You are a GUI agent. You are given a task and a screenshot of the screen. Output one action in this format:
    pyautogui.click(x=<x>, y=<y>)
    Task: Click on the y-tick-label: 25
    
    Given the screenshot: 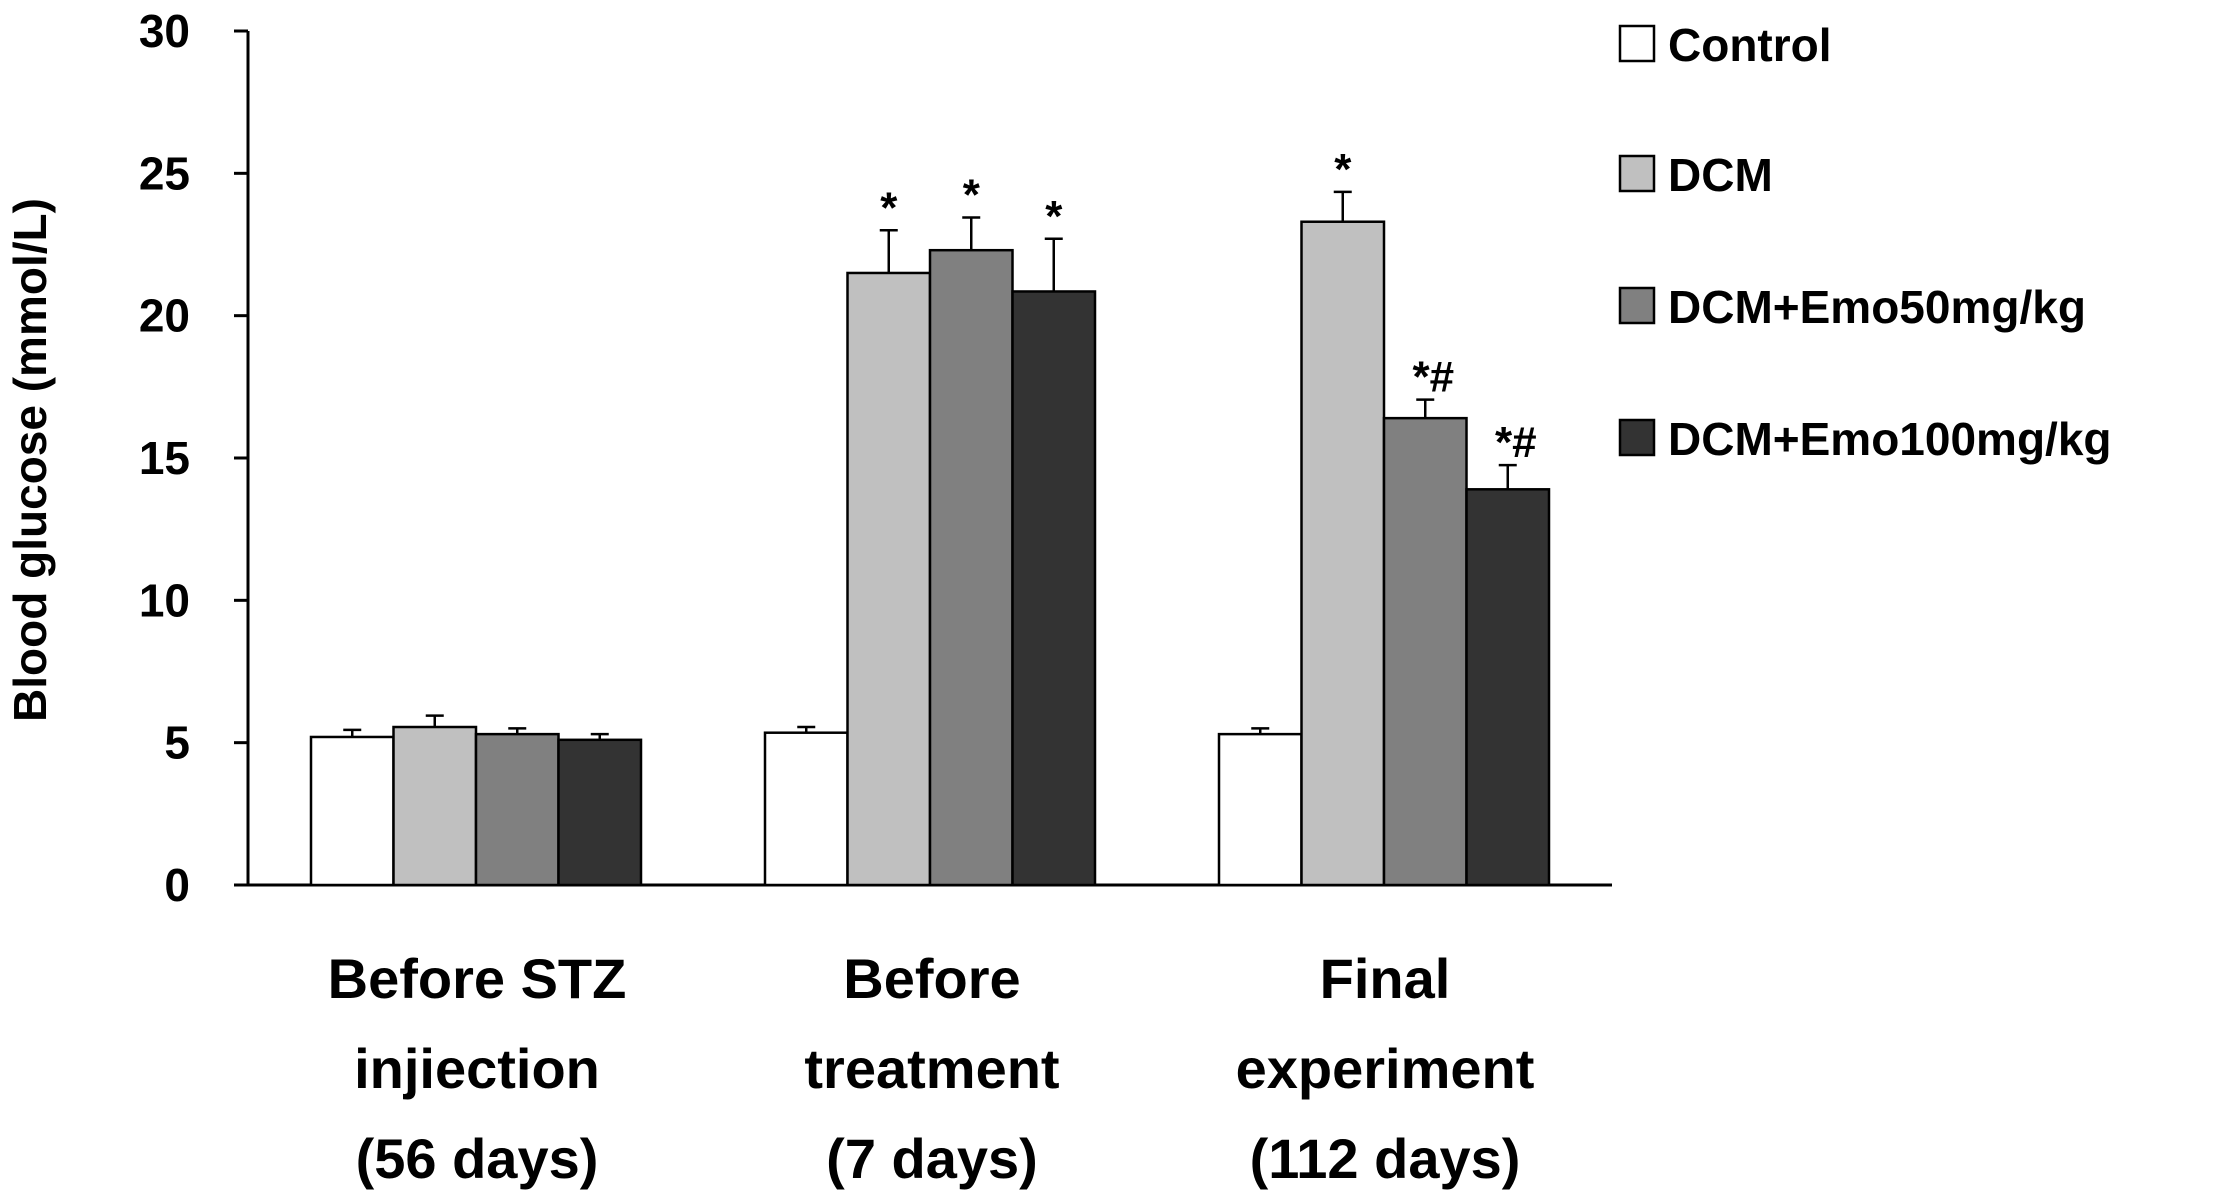 What is the action you would take?
    pyautogui.click(x=164, y=173)
    